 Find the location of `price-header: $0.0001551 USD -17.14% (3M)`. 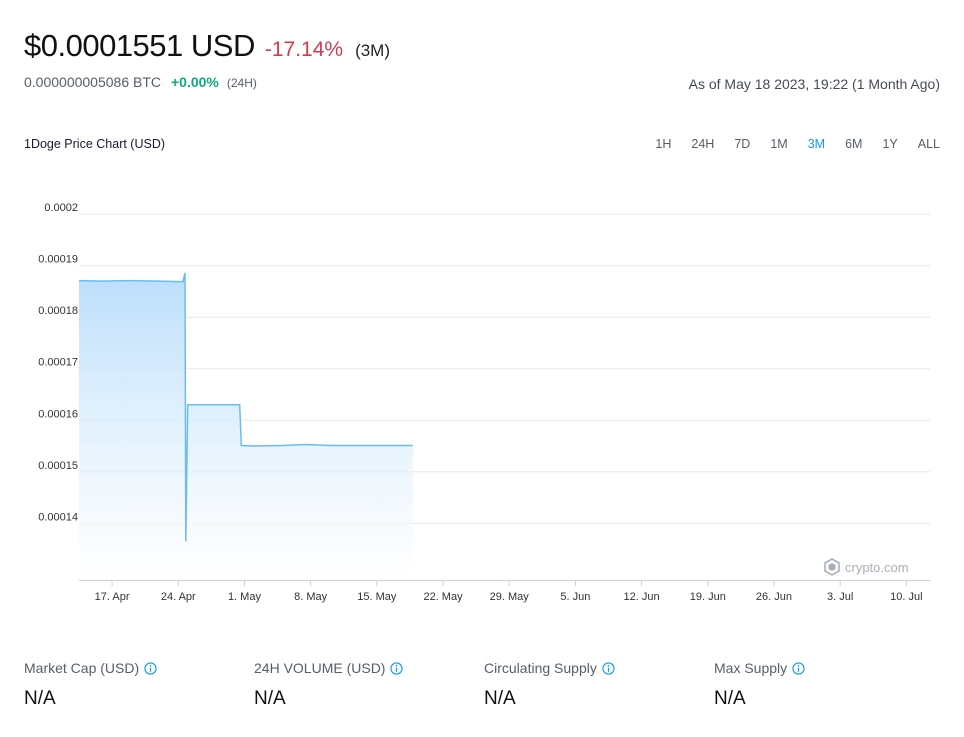

price-header: $0.0001551 USD -17.14% (3M) is located at coordinates (207, 46).